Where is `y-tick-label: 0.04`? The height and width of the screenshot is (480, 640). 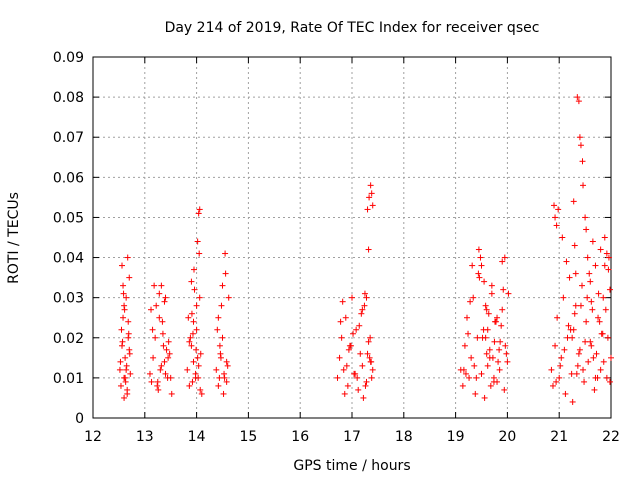 y-tick-label: 0.04 is located at coordinates (68, 259).